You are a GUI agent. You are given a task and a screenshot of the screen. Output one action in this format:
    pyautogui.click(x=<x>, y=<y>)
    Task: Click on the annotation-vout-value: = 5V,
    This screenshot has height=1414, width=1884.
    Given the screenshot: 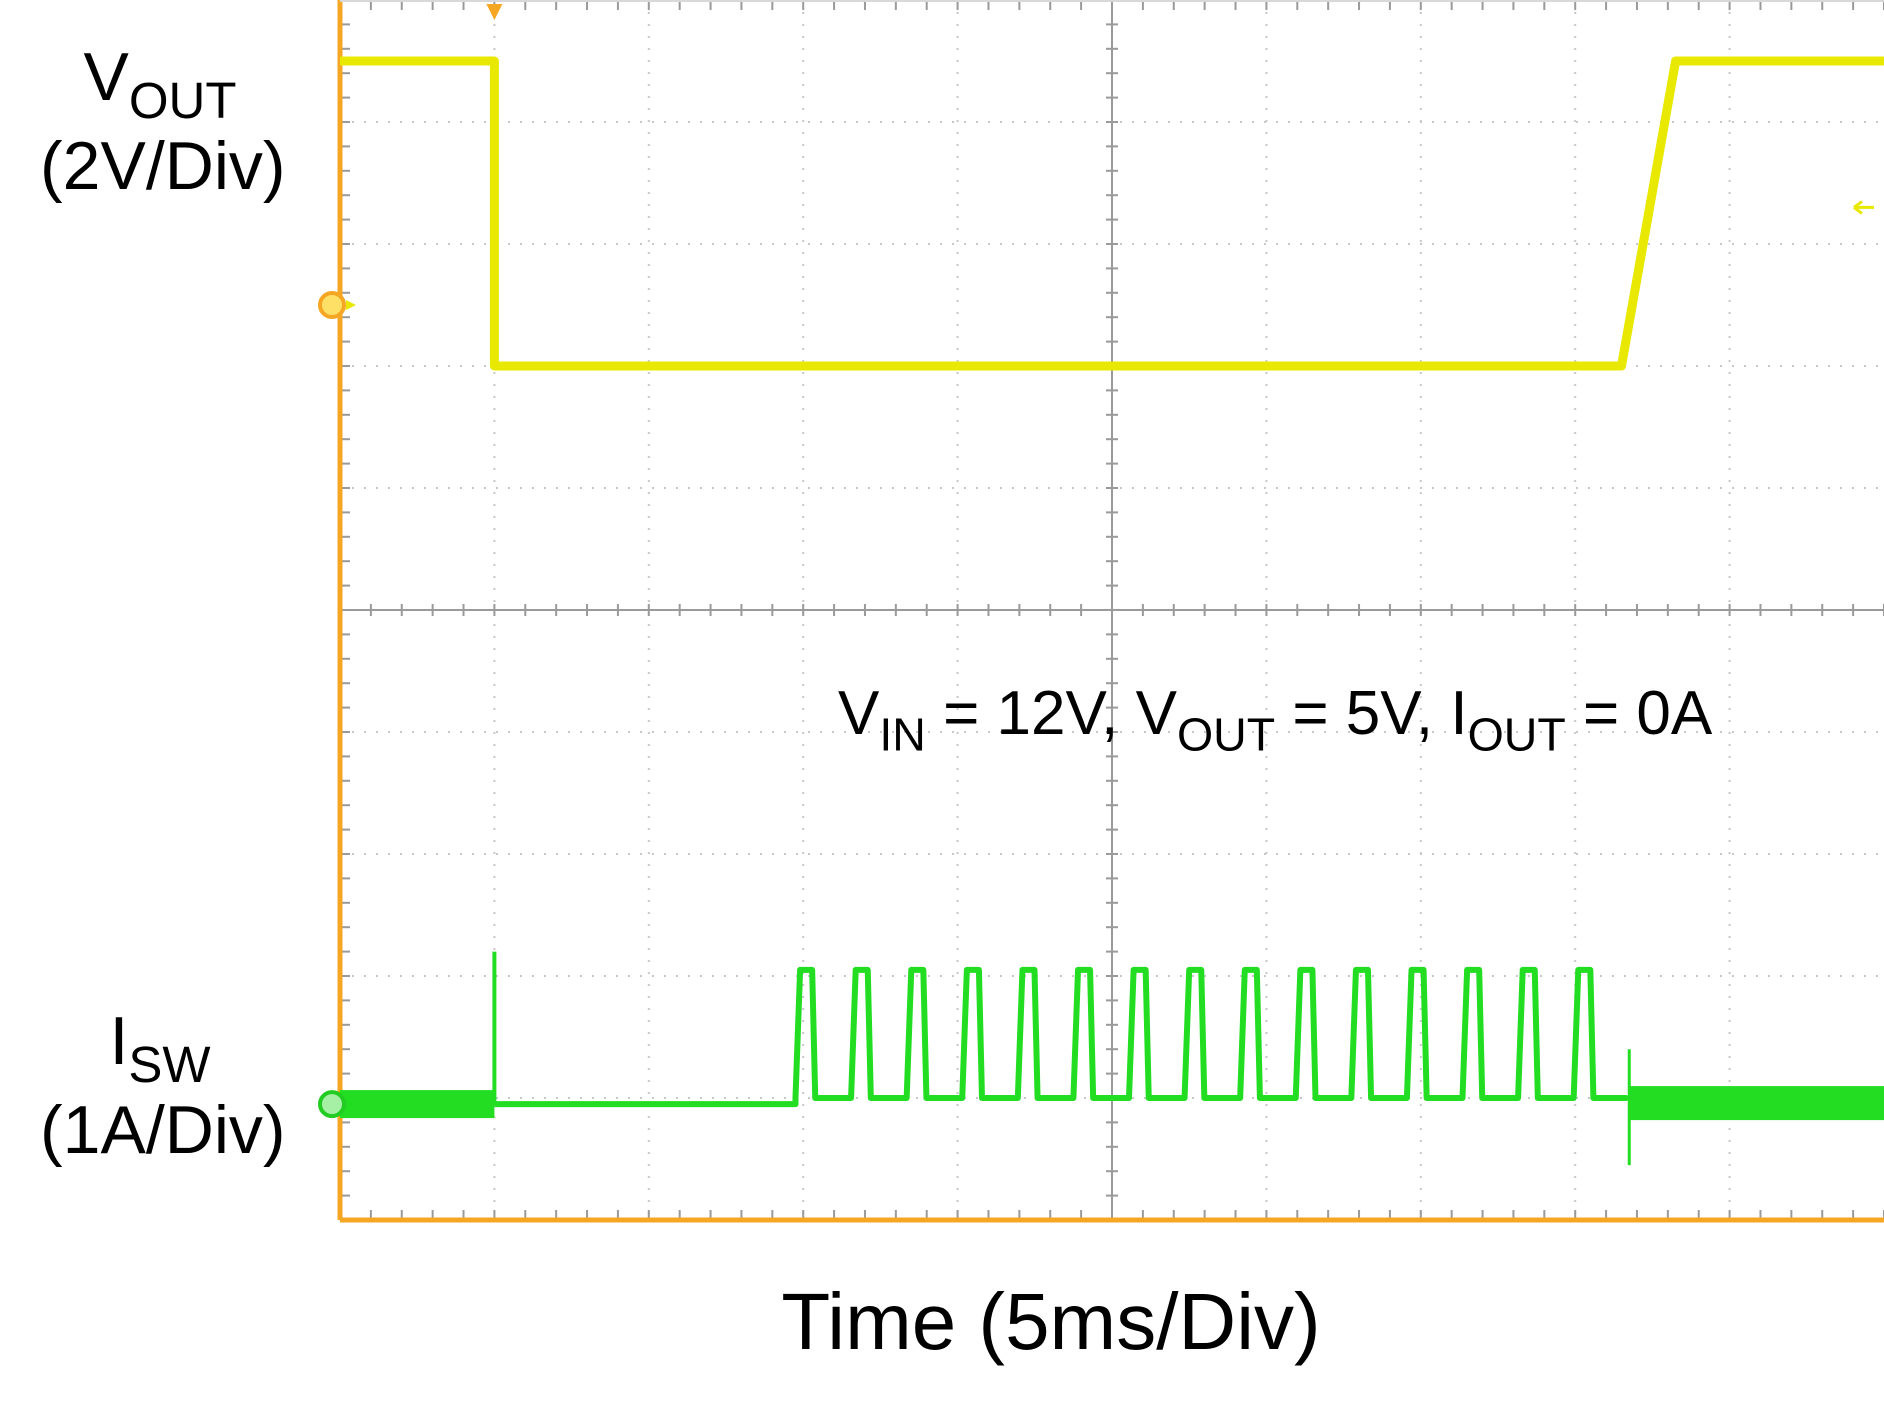 What is the action you would take?
    pyautogui.click(x=1363, y=713)
    